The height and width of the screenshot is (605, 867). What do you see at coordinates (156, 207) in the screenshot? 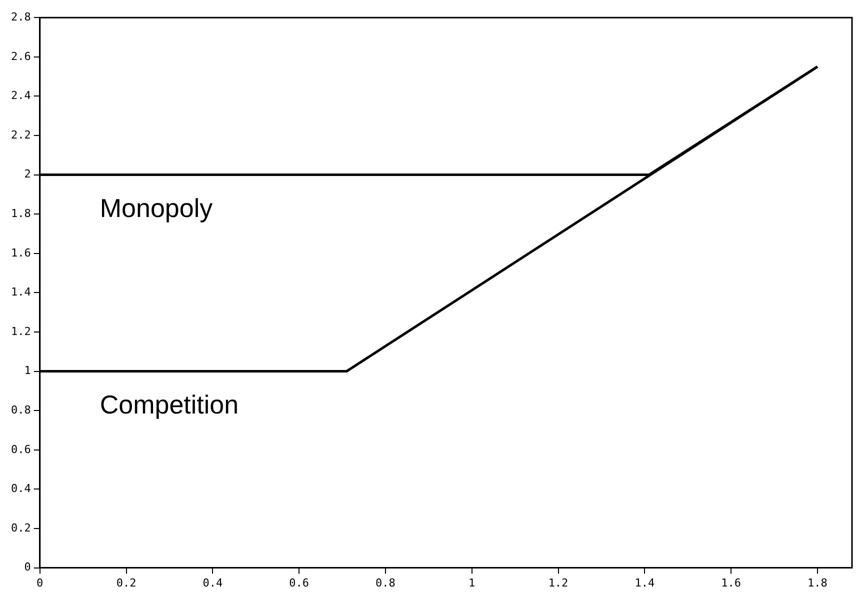
I see `series-label: Monopoly` at bounding box center [156, 207].